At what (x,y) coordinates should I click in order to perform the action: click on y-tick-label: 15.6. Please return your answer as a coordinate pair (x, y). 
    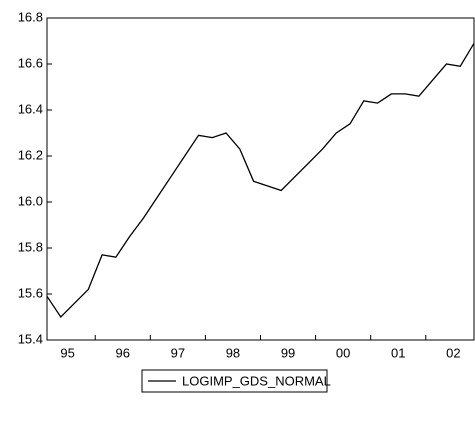
    Looking at the image, I should click on (30, 292).